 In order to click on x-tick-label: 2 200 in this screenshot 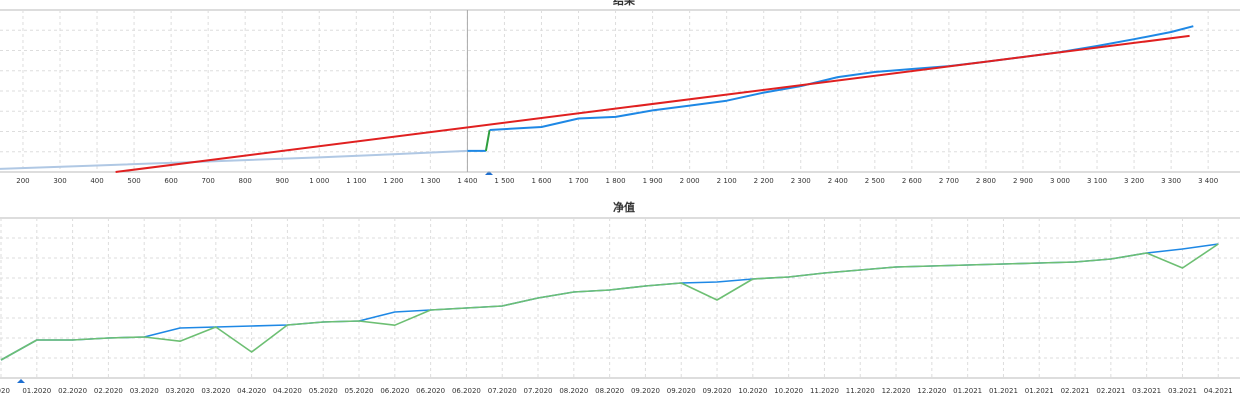, I will do `click(764, 181)`.